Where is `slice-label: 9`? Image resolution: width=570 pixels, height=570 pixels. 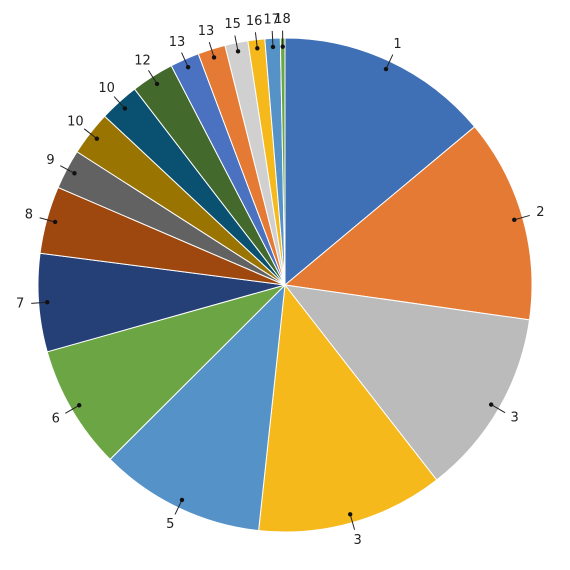
slice-label: 9 is located at coordinates (50, 160).